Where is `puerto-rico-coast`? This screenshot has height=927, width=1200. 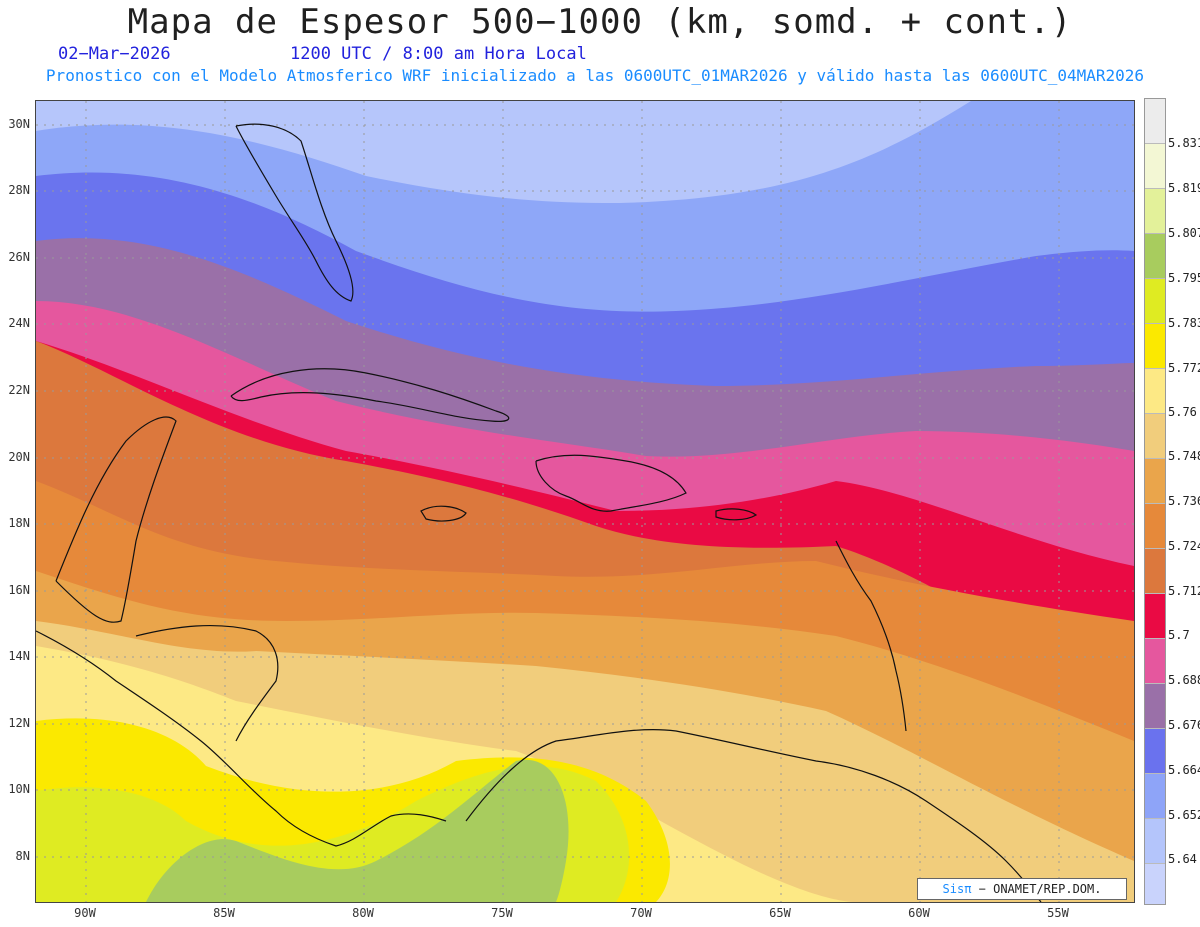
puerto-rico-coast is located at coordinates (736, 514).